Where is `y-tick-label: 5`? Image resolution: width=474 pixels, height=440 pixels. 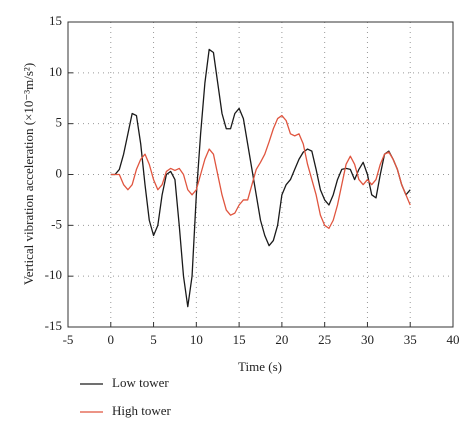
y-tick-label: 5 is located at coordinates (59, 122).